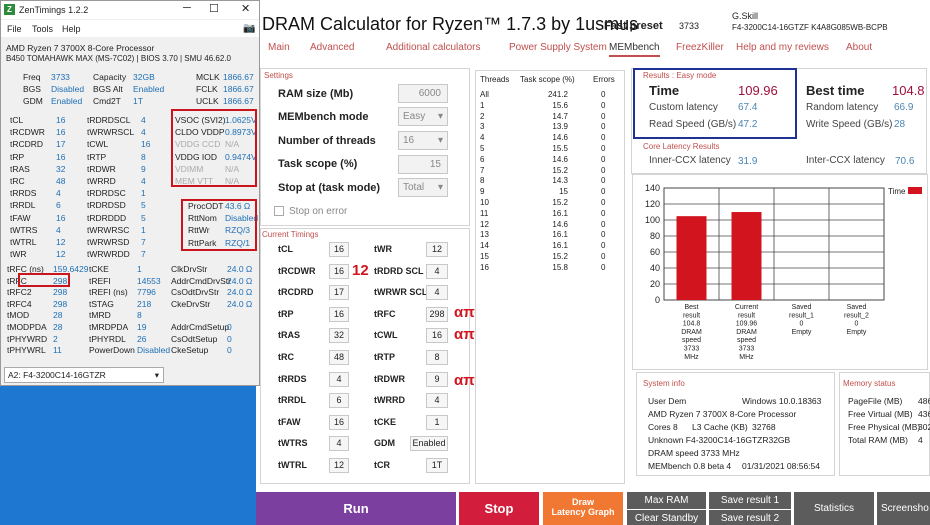 The image size is (930, 525). Describe the element at coordinates (558, 47) in the screenshot. I see `tab-power-supply-system: Power Supply System` at that location.